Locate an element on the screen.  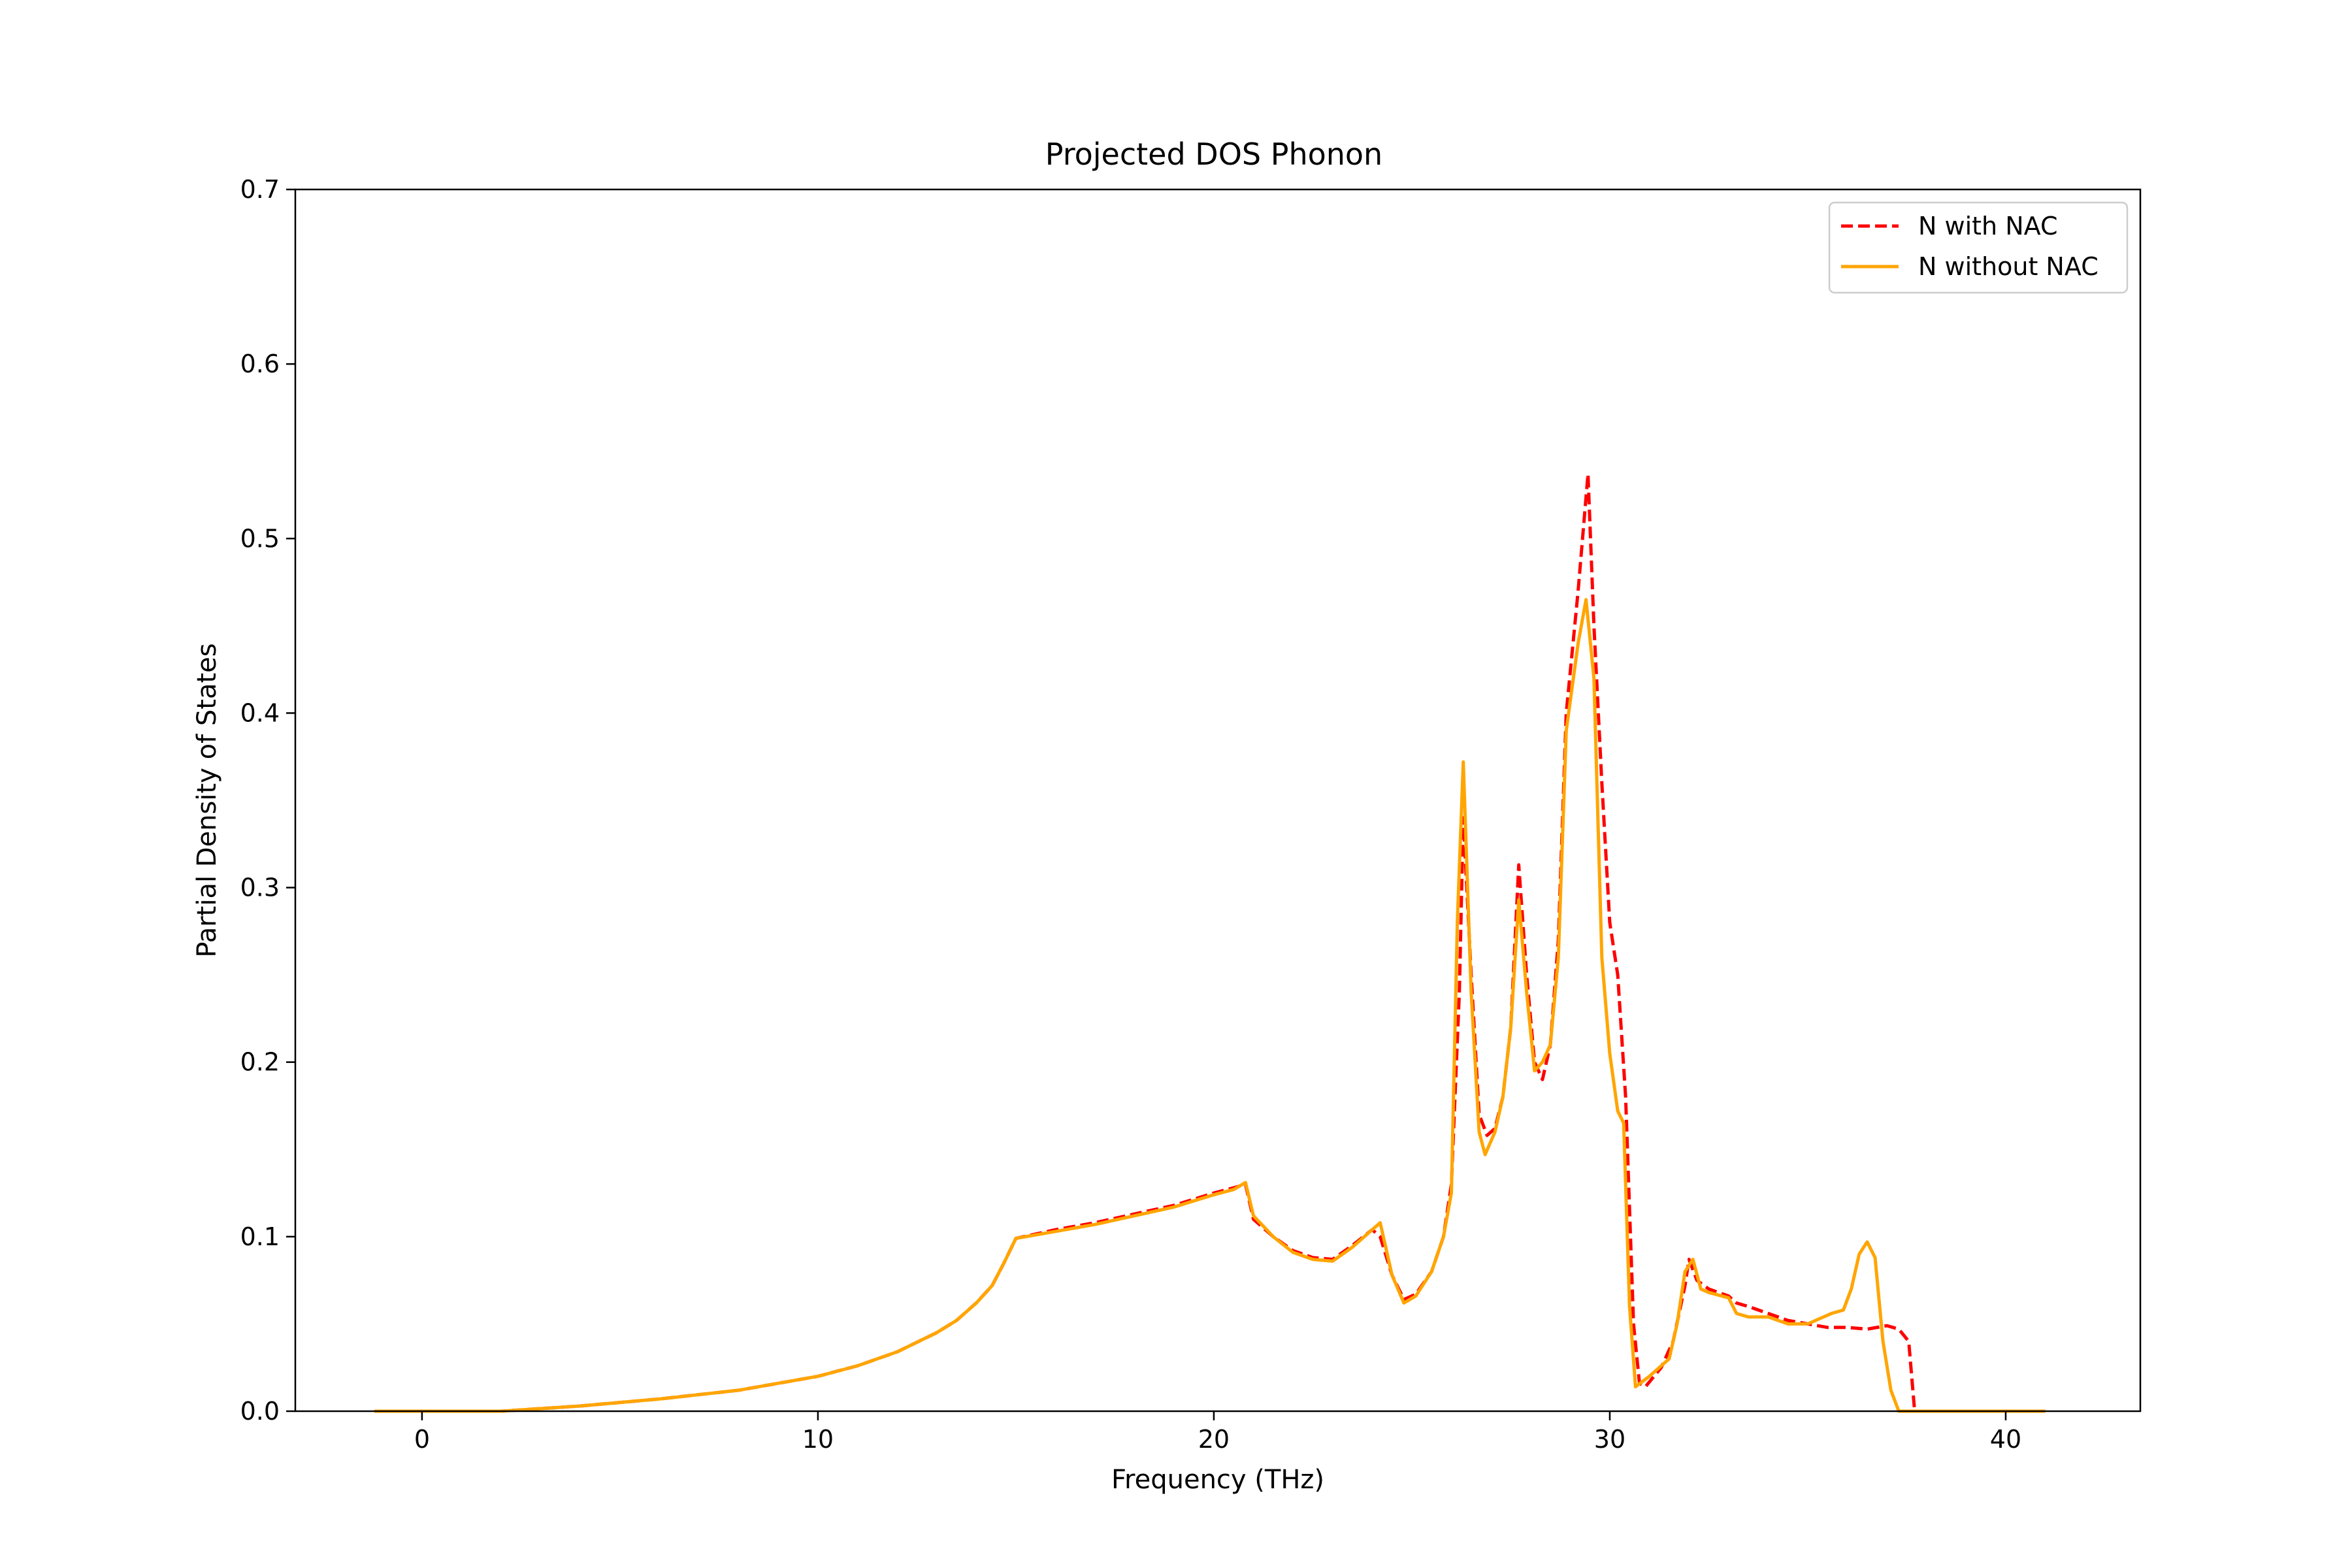
y-tick-label: 0.2 is located at coordinates (260, 1062).